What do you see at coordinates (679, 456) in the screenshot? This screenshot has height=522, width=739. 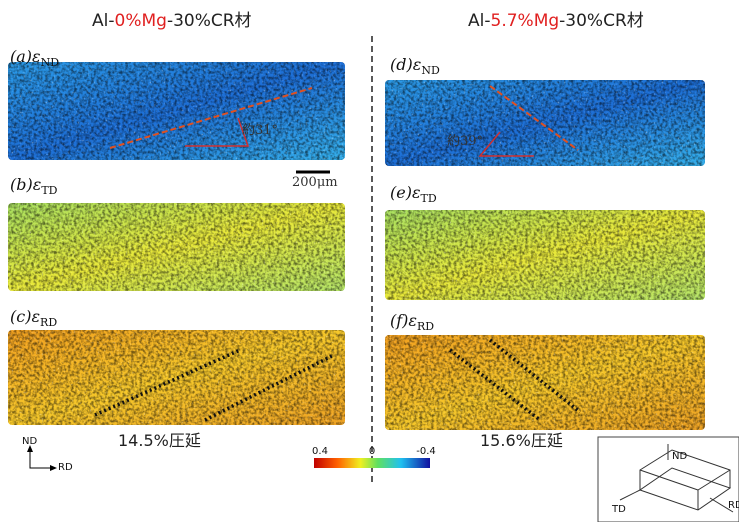 I see `specimen-label: ND` at bounding box center [679, 456].